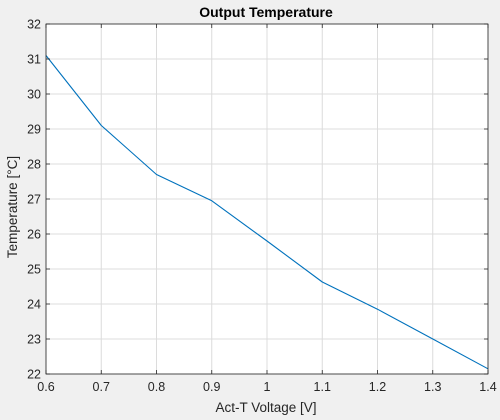  What do you see at coordinates (34, 235) in the screenshot?
I see `y-tick-label: 26` at bounding box center [34, 235].